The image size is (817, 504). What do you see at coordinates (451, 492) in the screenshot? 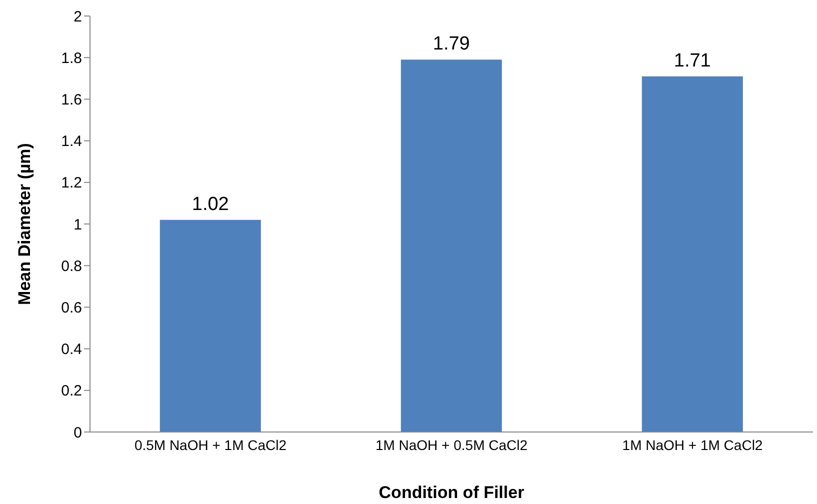
I see `x-axis-title: Condition of Filler` at bounding box center [451, 492].